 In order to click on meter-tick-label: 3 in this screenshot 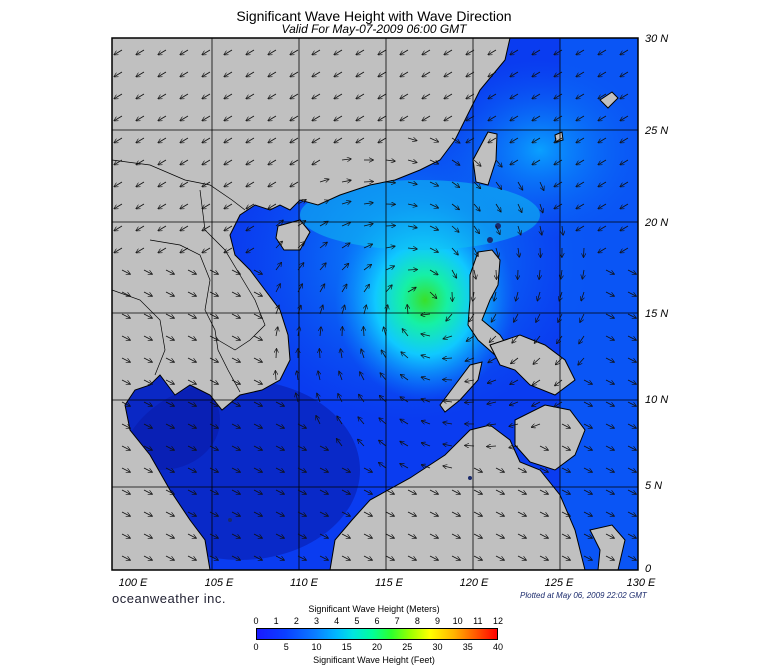, I will do `click(316, 621)`.